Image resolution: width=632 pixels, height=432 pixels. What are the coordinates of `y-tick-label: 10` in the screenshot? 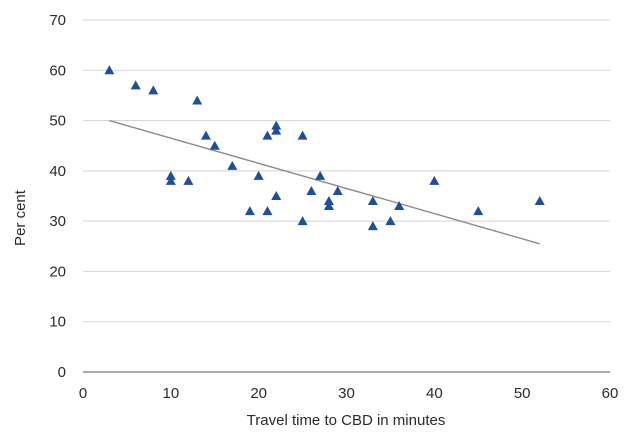 It's located at (57, 322).